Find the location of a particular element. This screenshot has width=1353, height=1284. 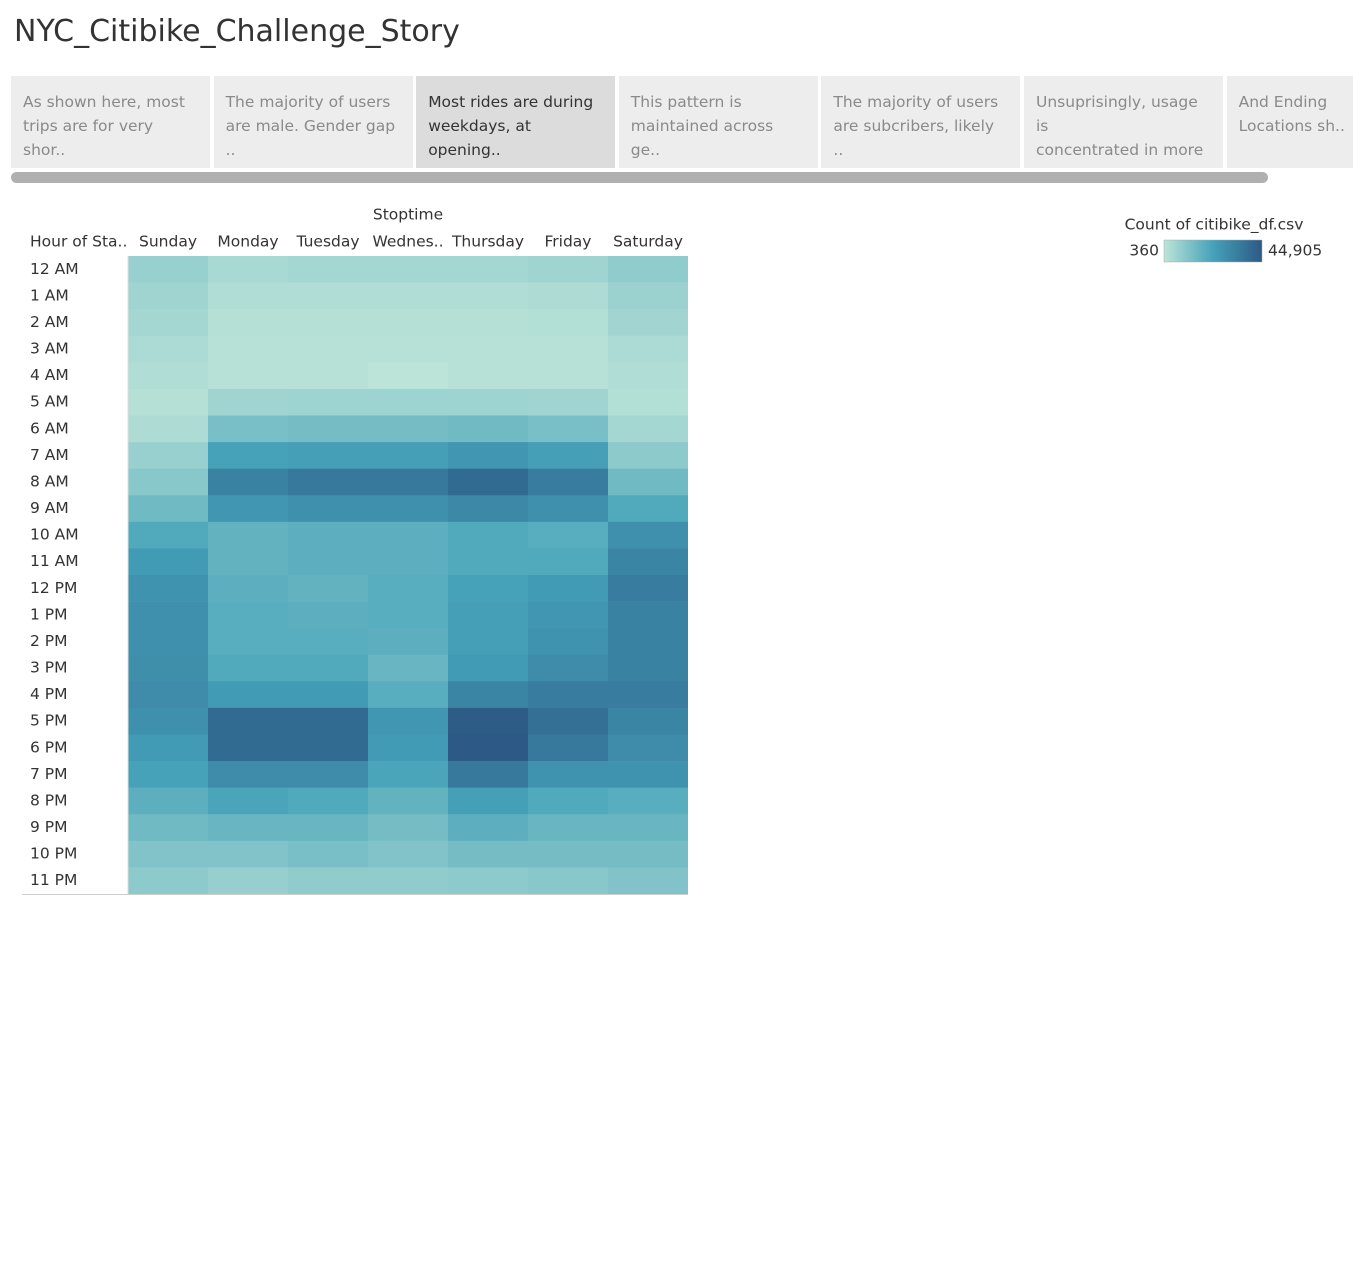

legend-title: Count of citibike_df.csv is located at coordinates (1214, 225).